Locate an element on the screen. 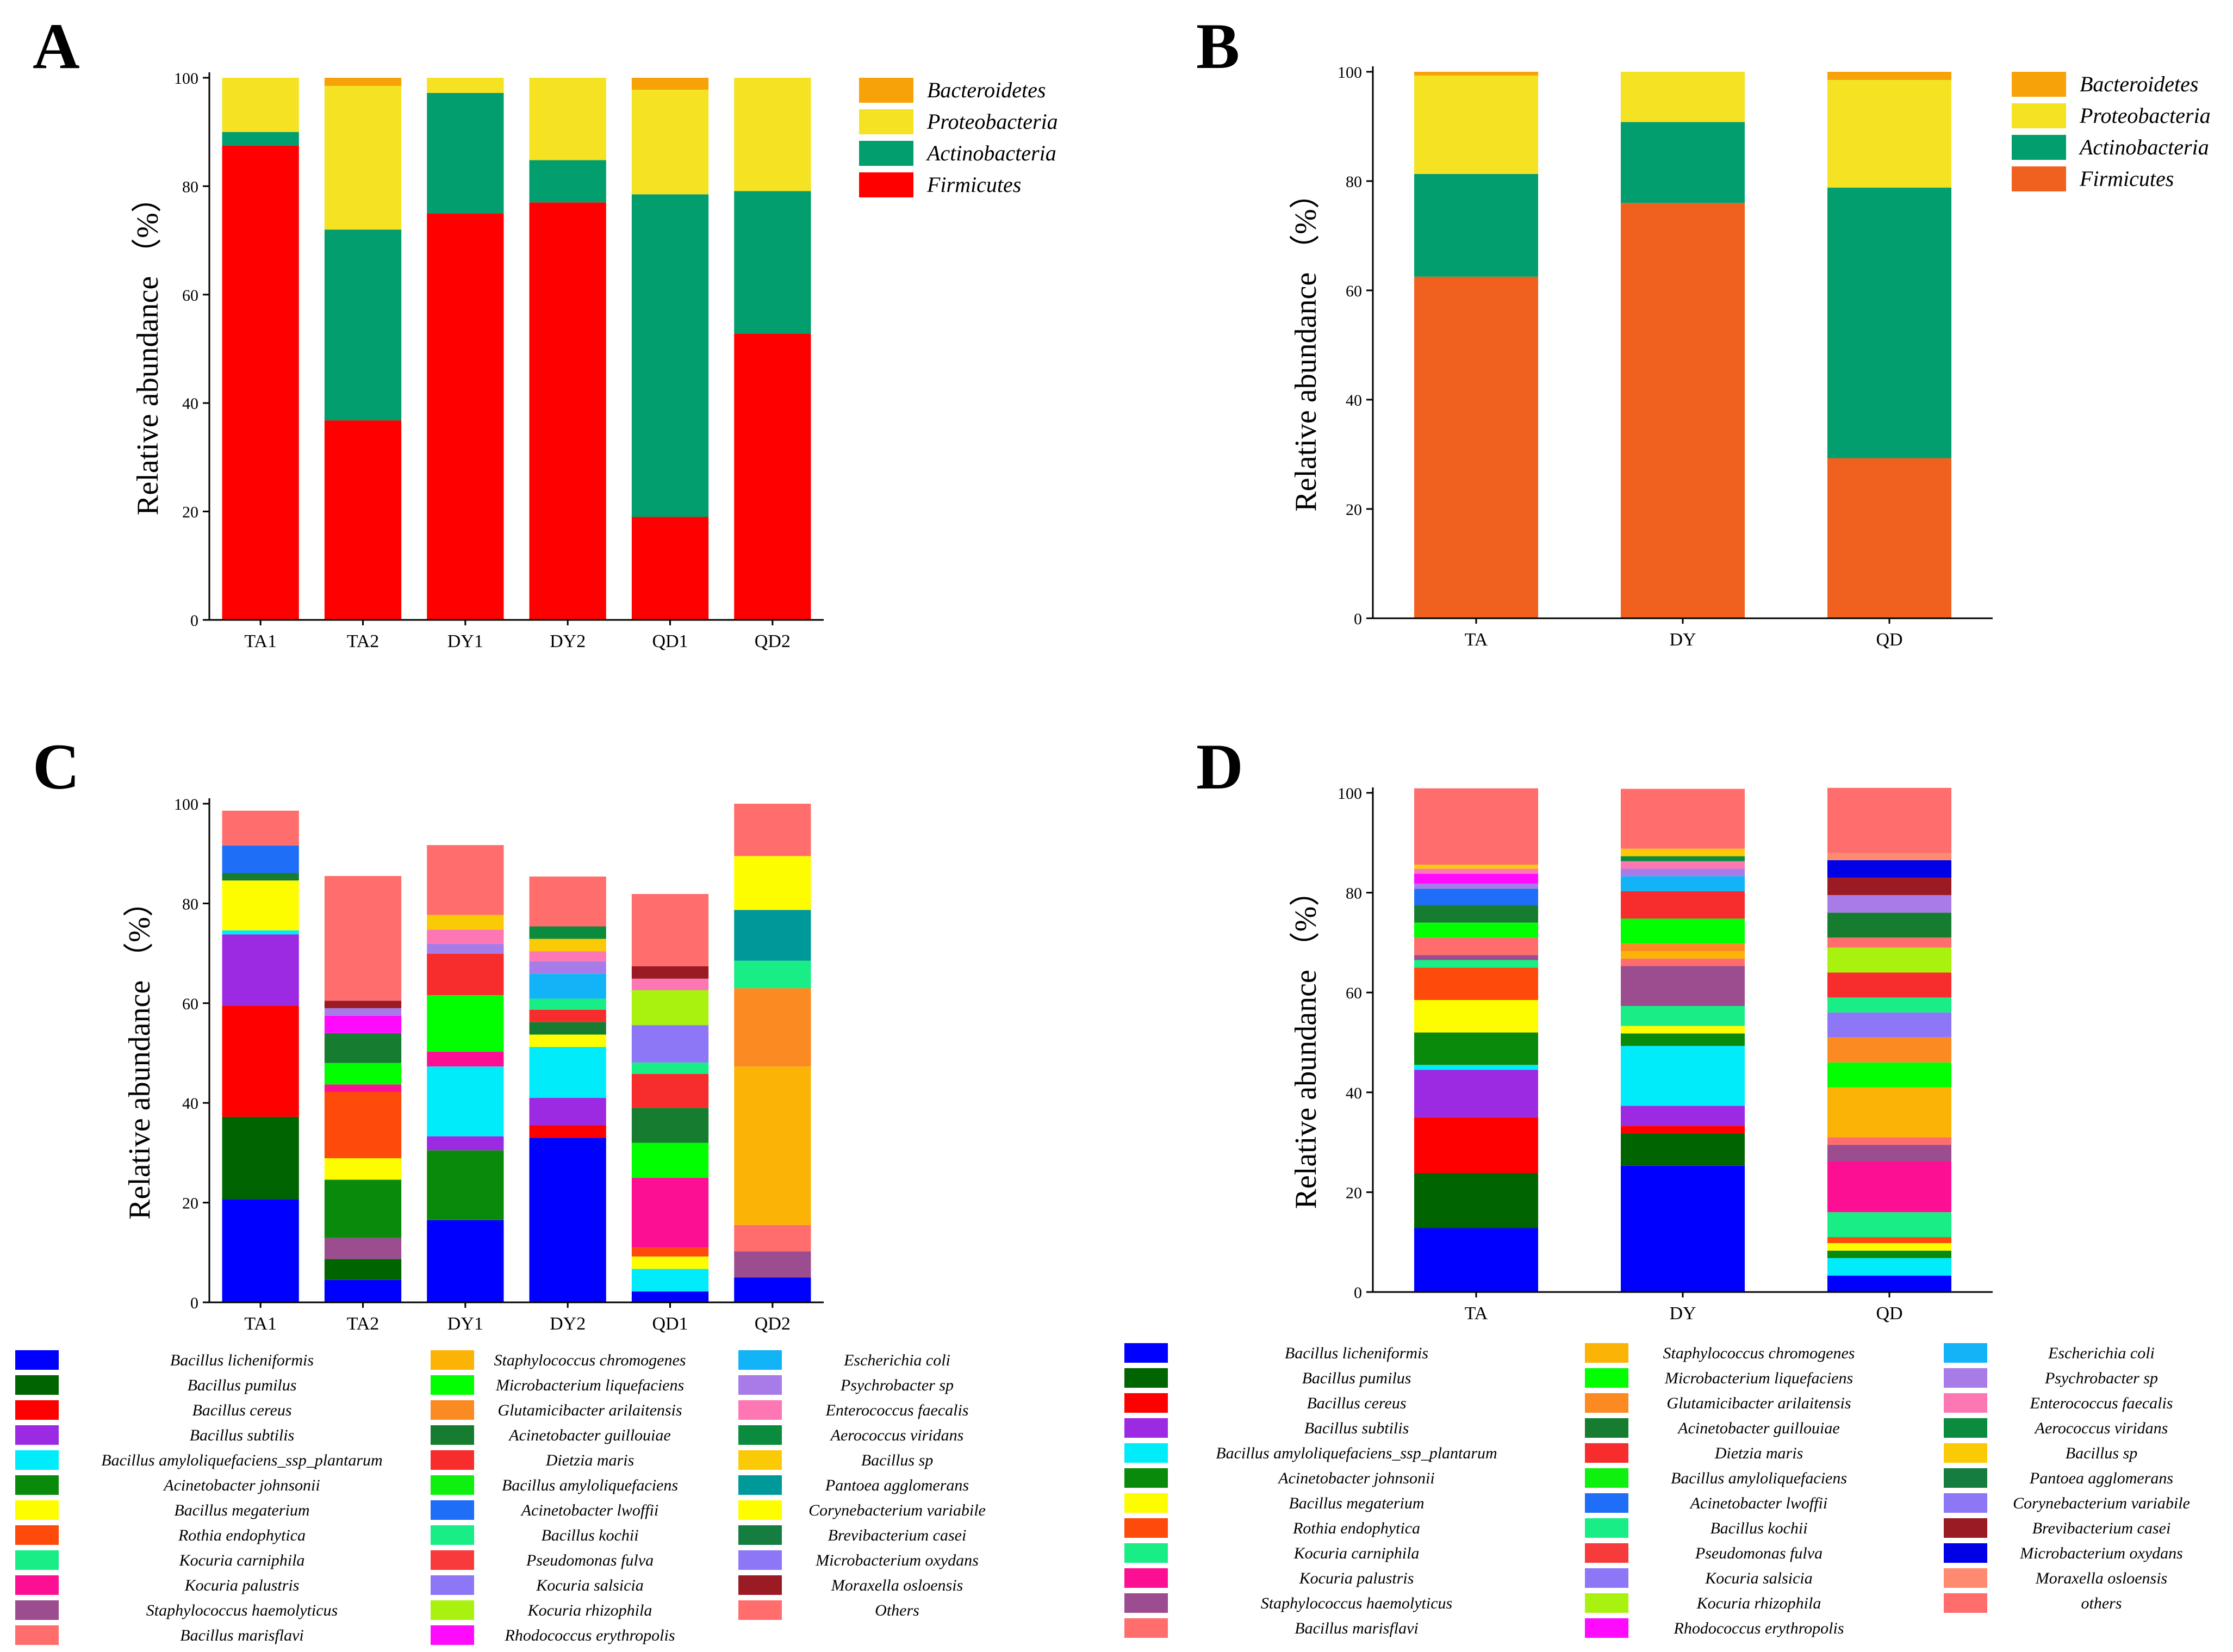 This screenshot has width=2233, height=1652. legend-label: Kocuria palustris is located at coordinates (1357, 1578).